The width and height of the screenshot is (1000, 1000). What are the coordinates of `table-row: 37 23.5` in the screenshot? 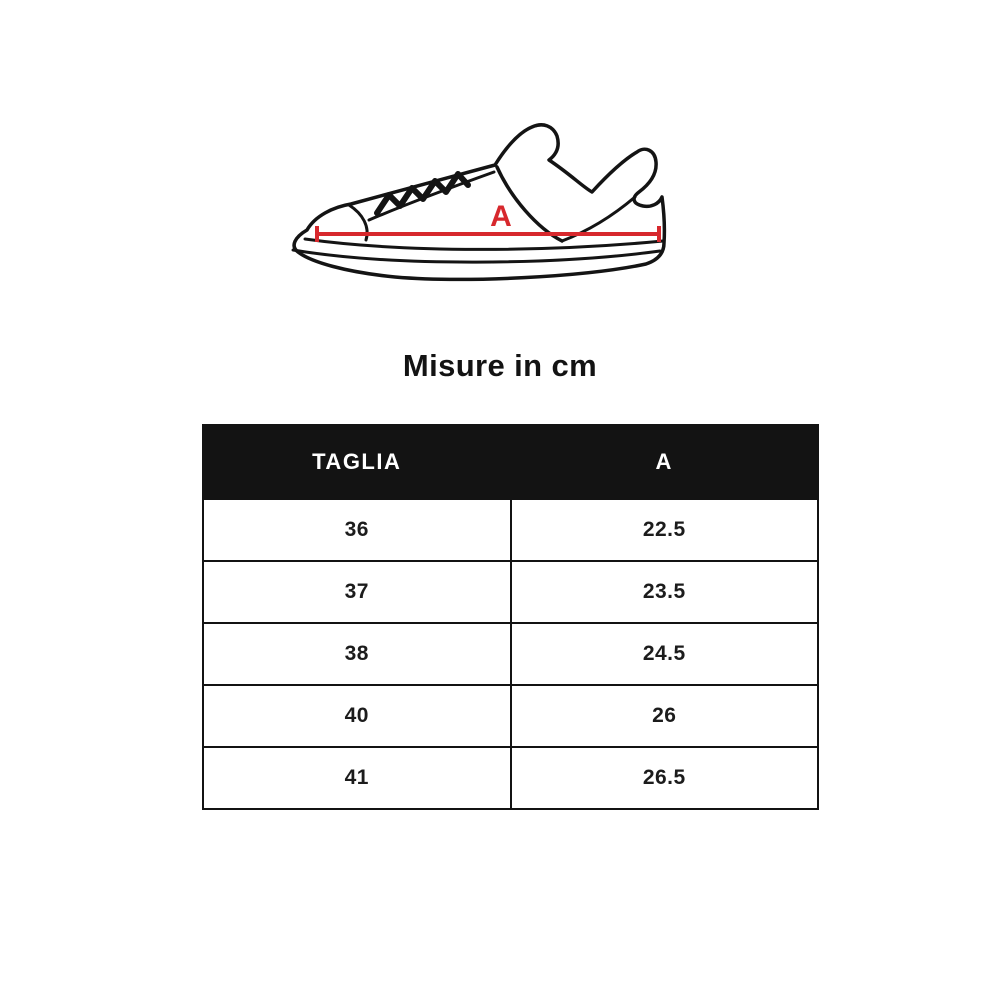 It's located at (510, 592).